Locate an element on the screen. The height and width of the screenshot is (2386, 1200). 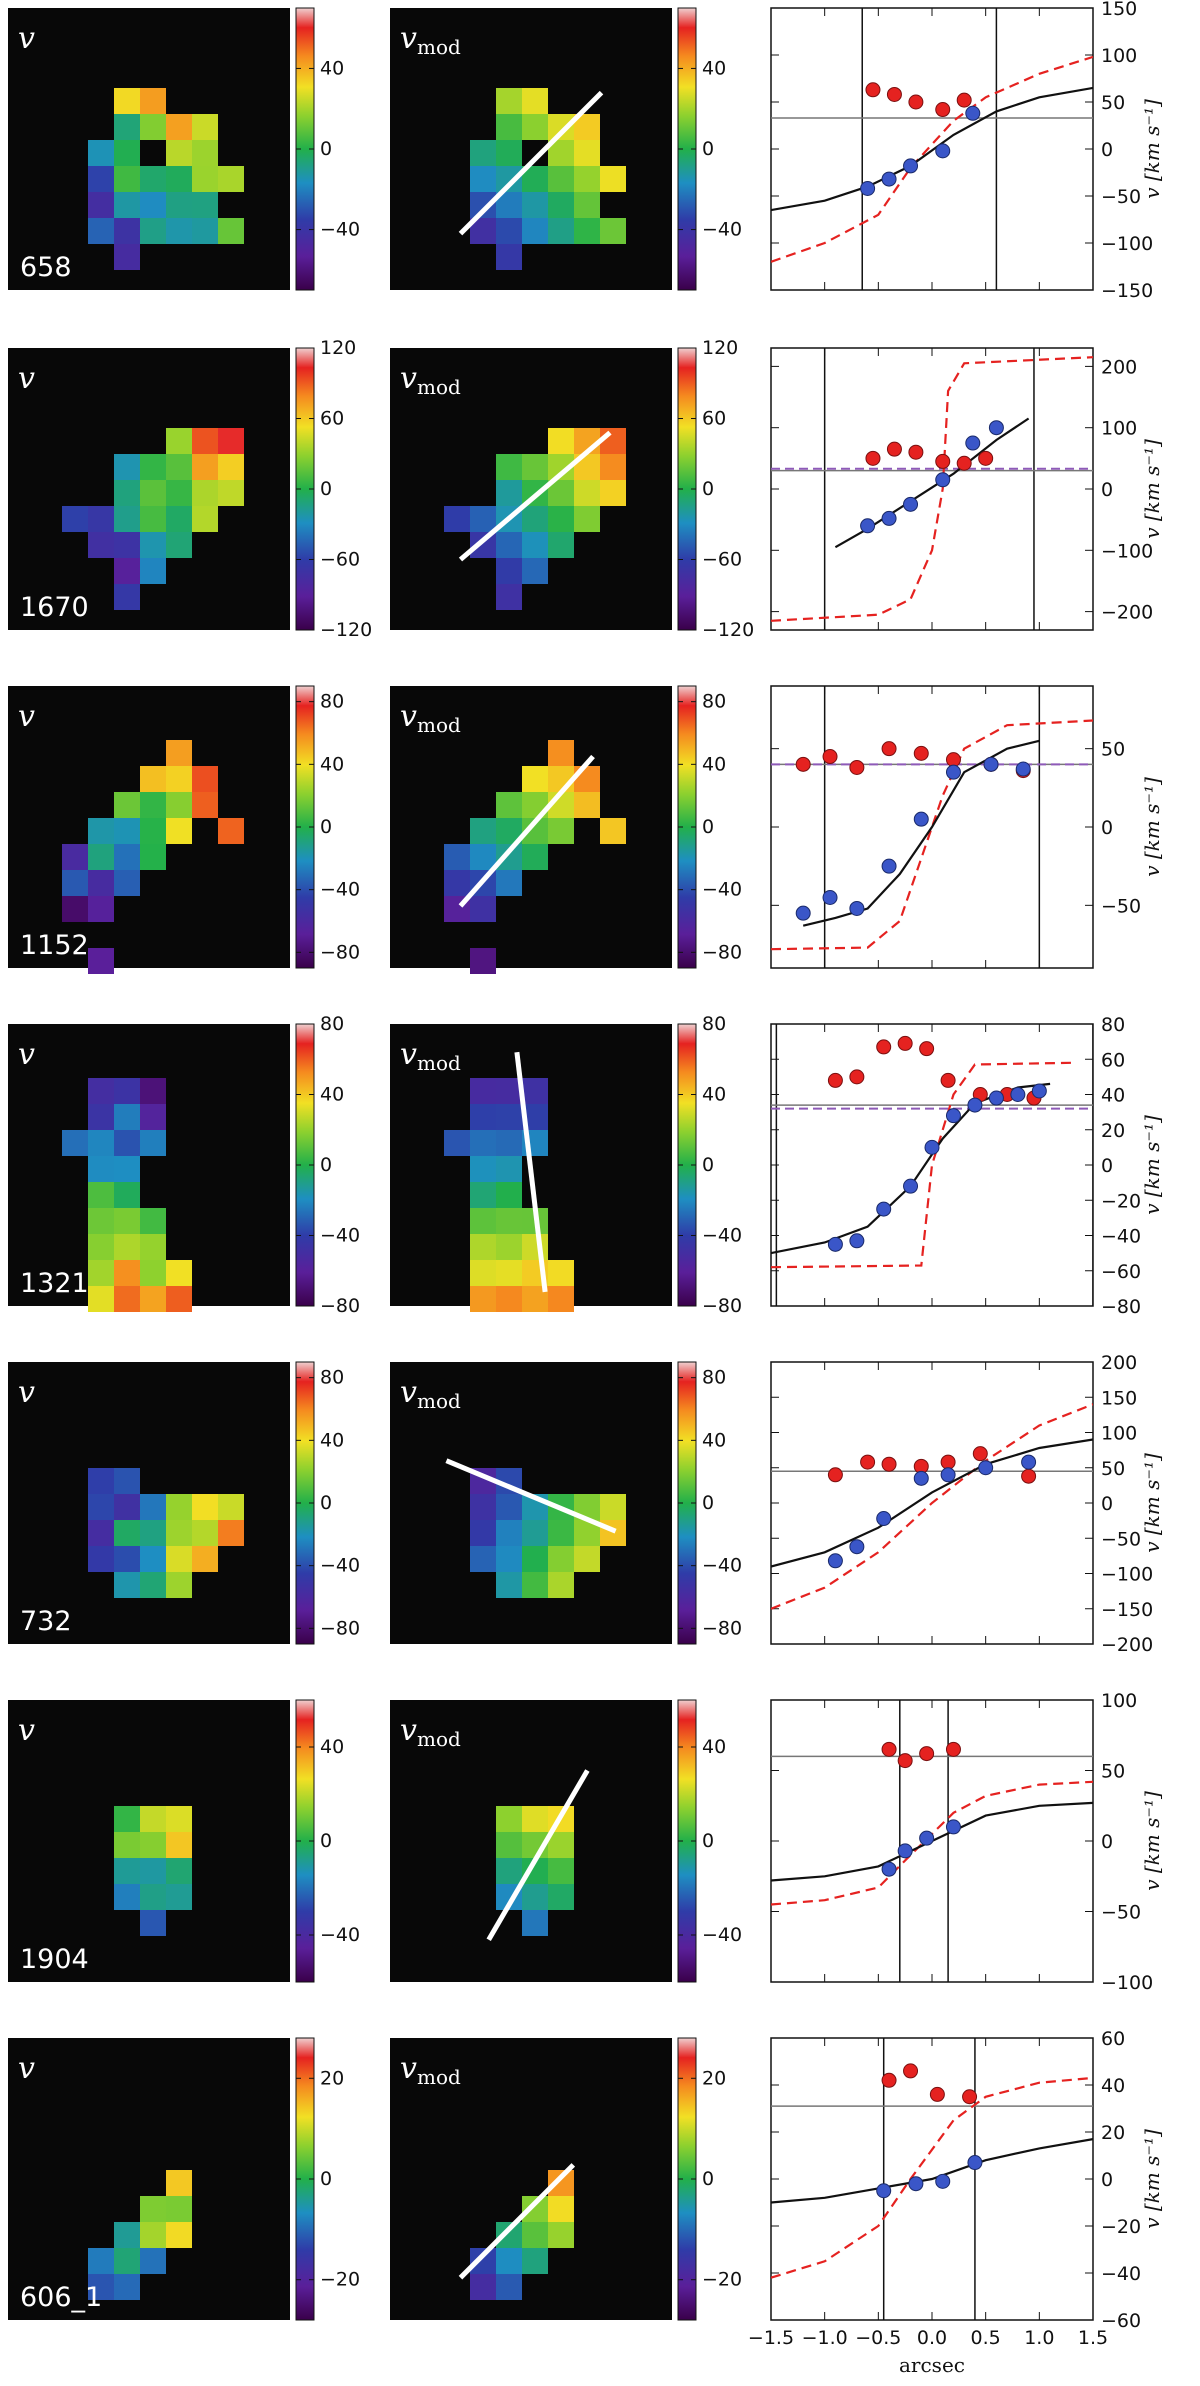
observed-velocity-map: 80 40 0 −40 −80 v 1152 is located at coordinates (184, 829).